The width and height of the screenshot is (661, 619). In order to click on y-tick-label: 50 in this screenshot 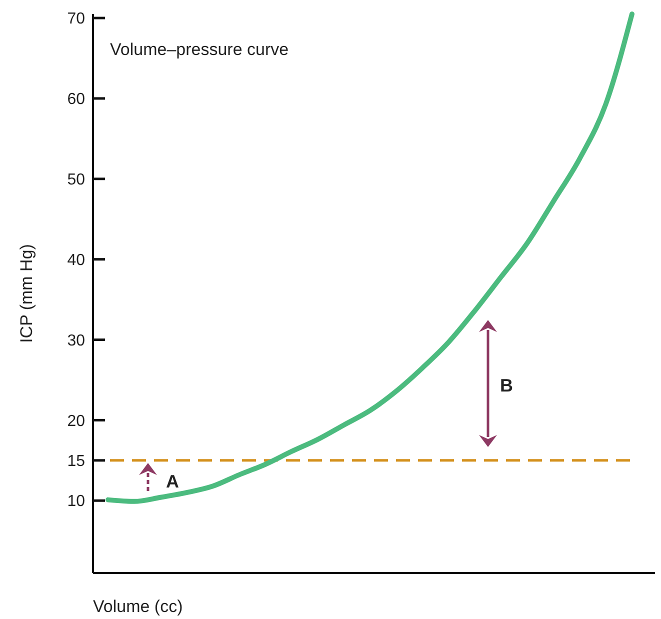, I will do `click(76, 179)`.